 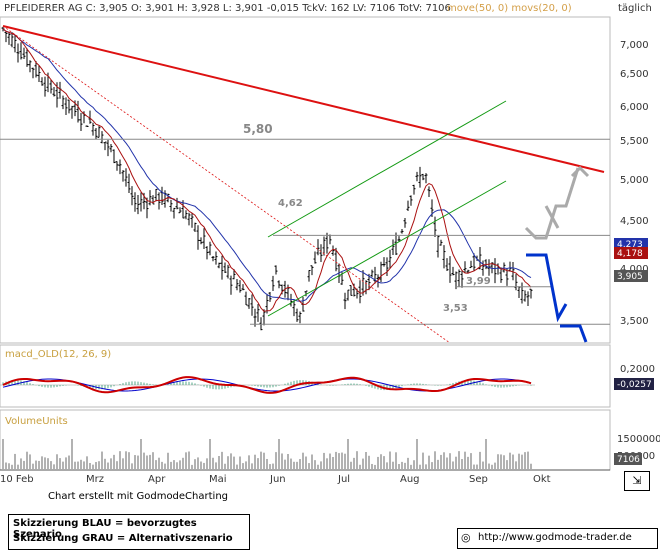 What do you see at coordinates (580, 171) in the screenshot?
I see `grey-scenario-arrowhead` at bounding box center [580, 171].